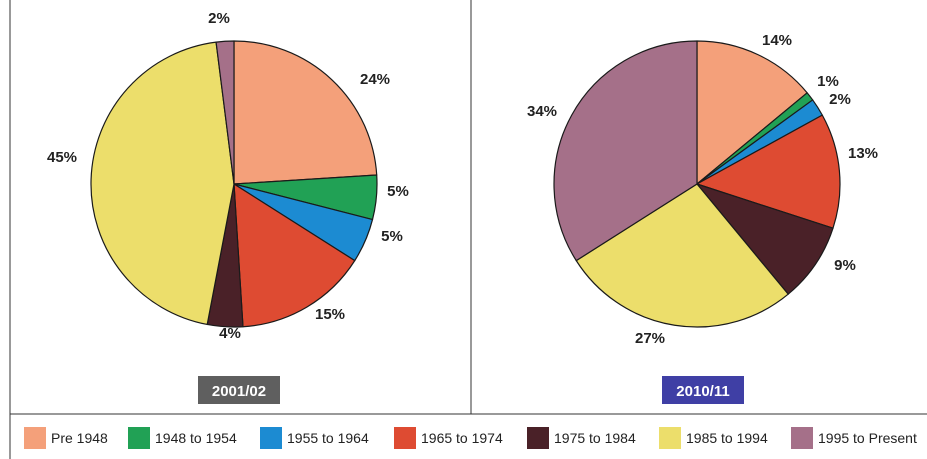 The width and height of the screenshot is (927, 459). I want to click on legend-label-1948-to-1954: 1948 to 1954, so click(196, 438).